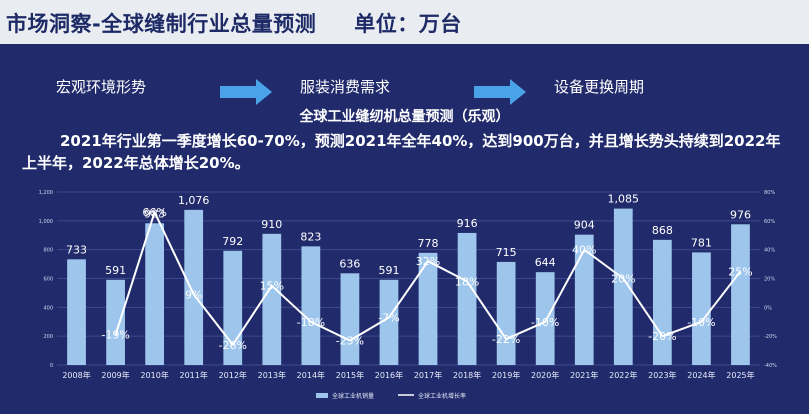 The width and height of the screenshot is (809, 414). Describe the element at coordinates (233, 345) in the screenshot. I see `line-value-label: -26%` at that location.